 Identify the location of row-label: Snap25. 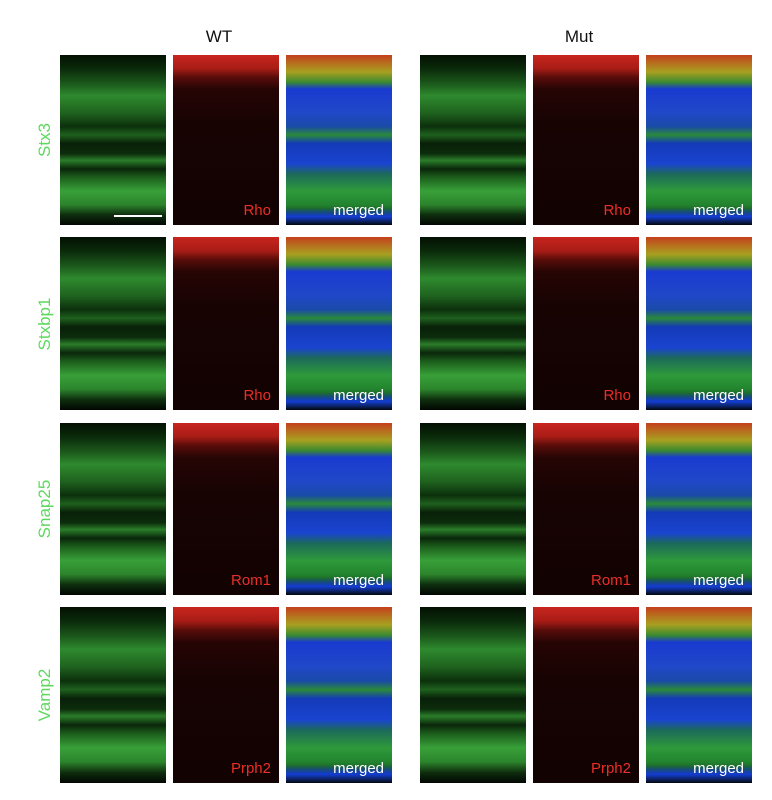
(44, 509).